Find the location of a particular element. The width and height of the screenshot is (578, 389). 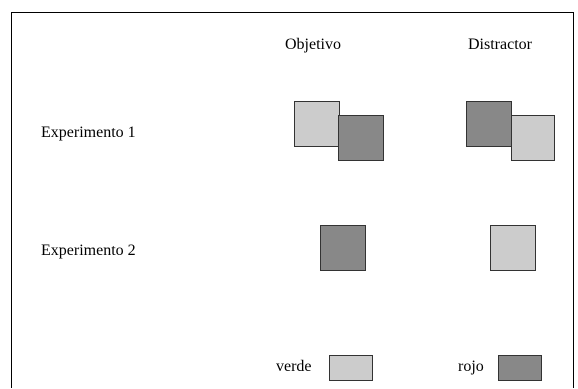

exp1-distractor-dark-square is located at coordinates (489, 124).